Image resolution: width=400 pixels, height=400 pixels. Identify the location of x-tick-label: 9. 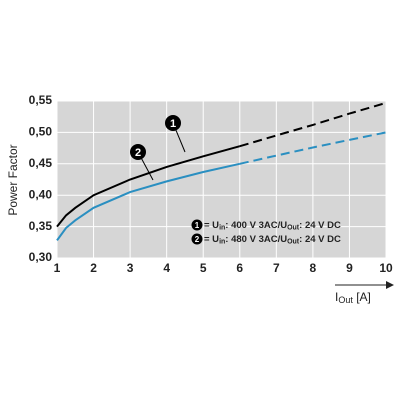
(349, 268).